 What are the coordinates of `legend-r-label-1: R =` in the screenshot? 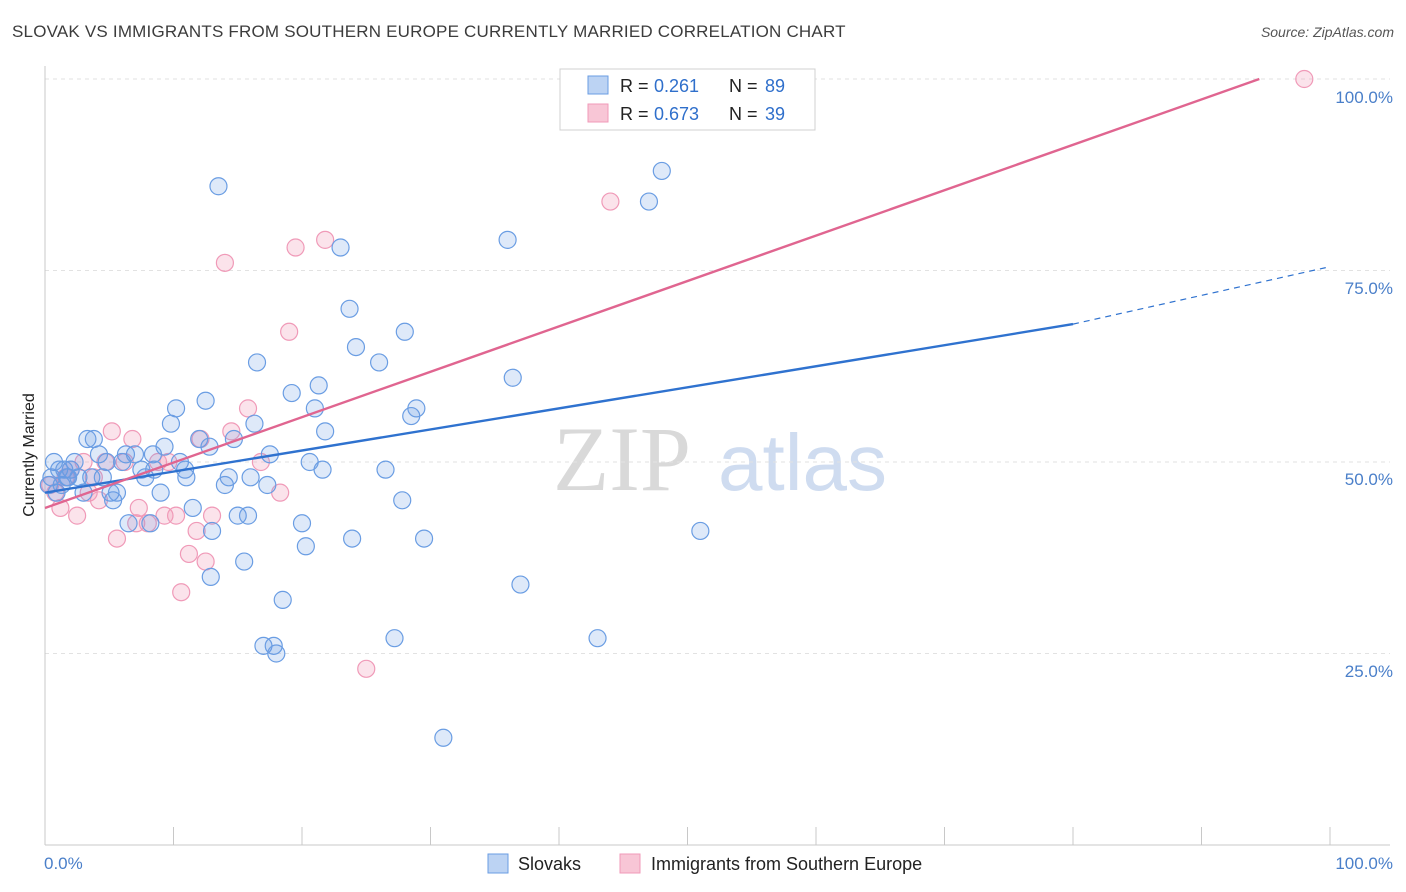 It's located at (634, 86).